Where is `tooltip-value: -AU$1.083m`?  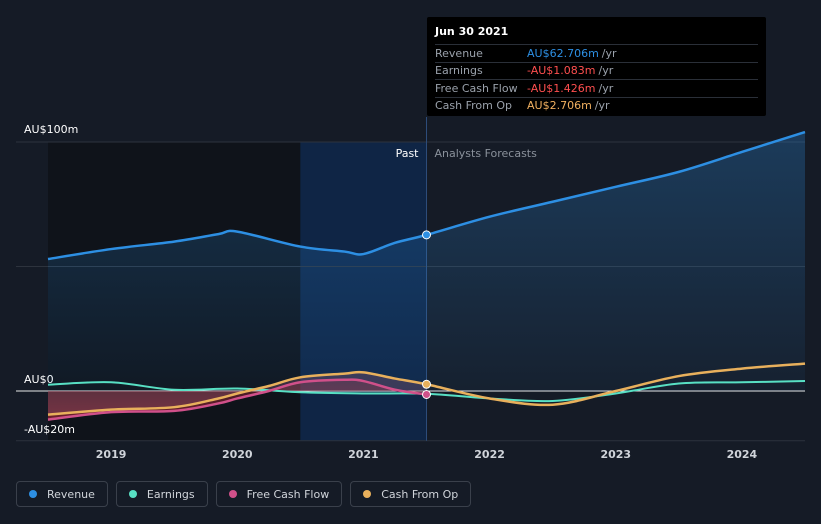 tooltip-value: -AU$1.083m is located at coordinates (561, 71).